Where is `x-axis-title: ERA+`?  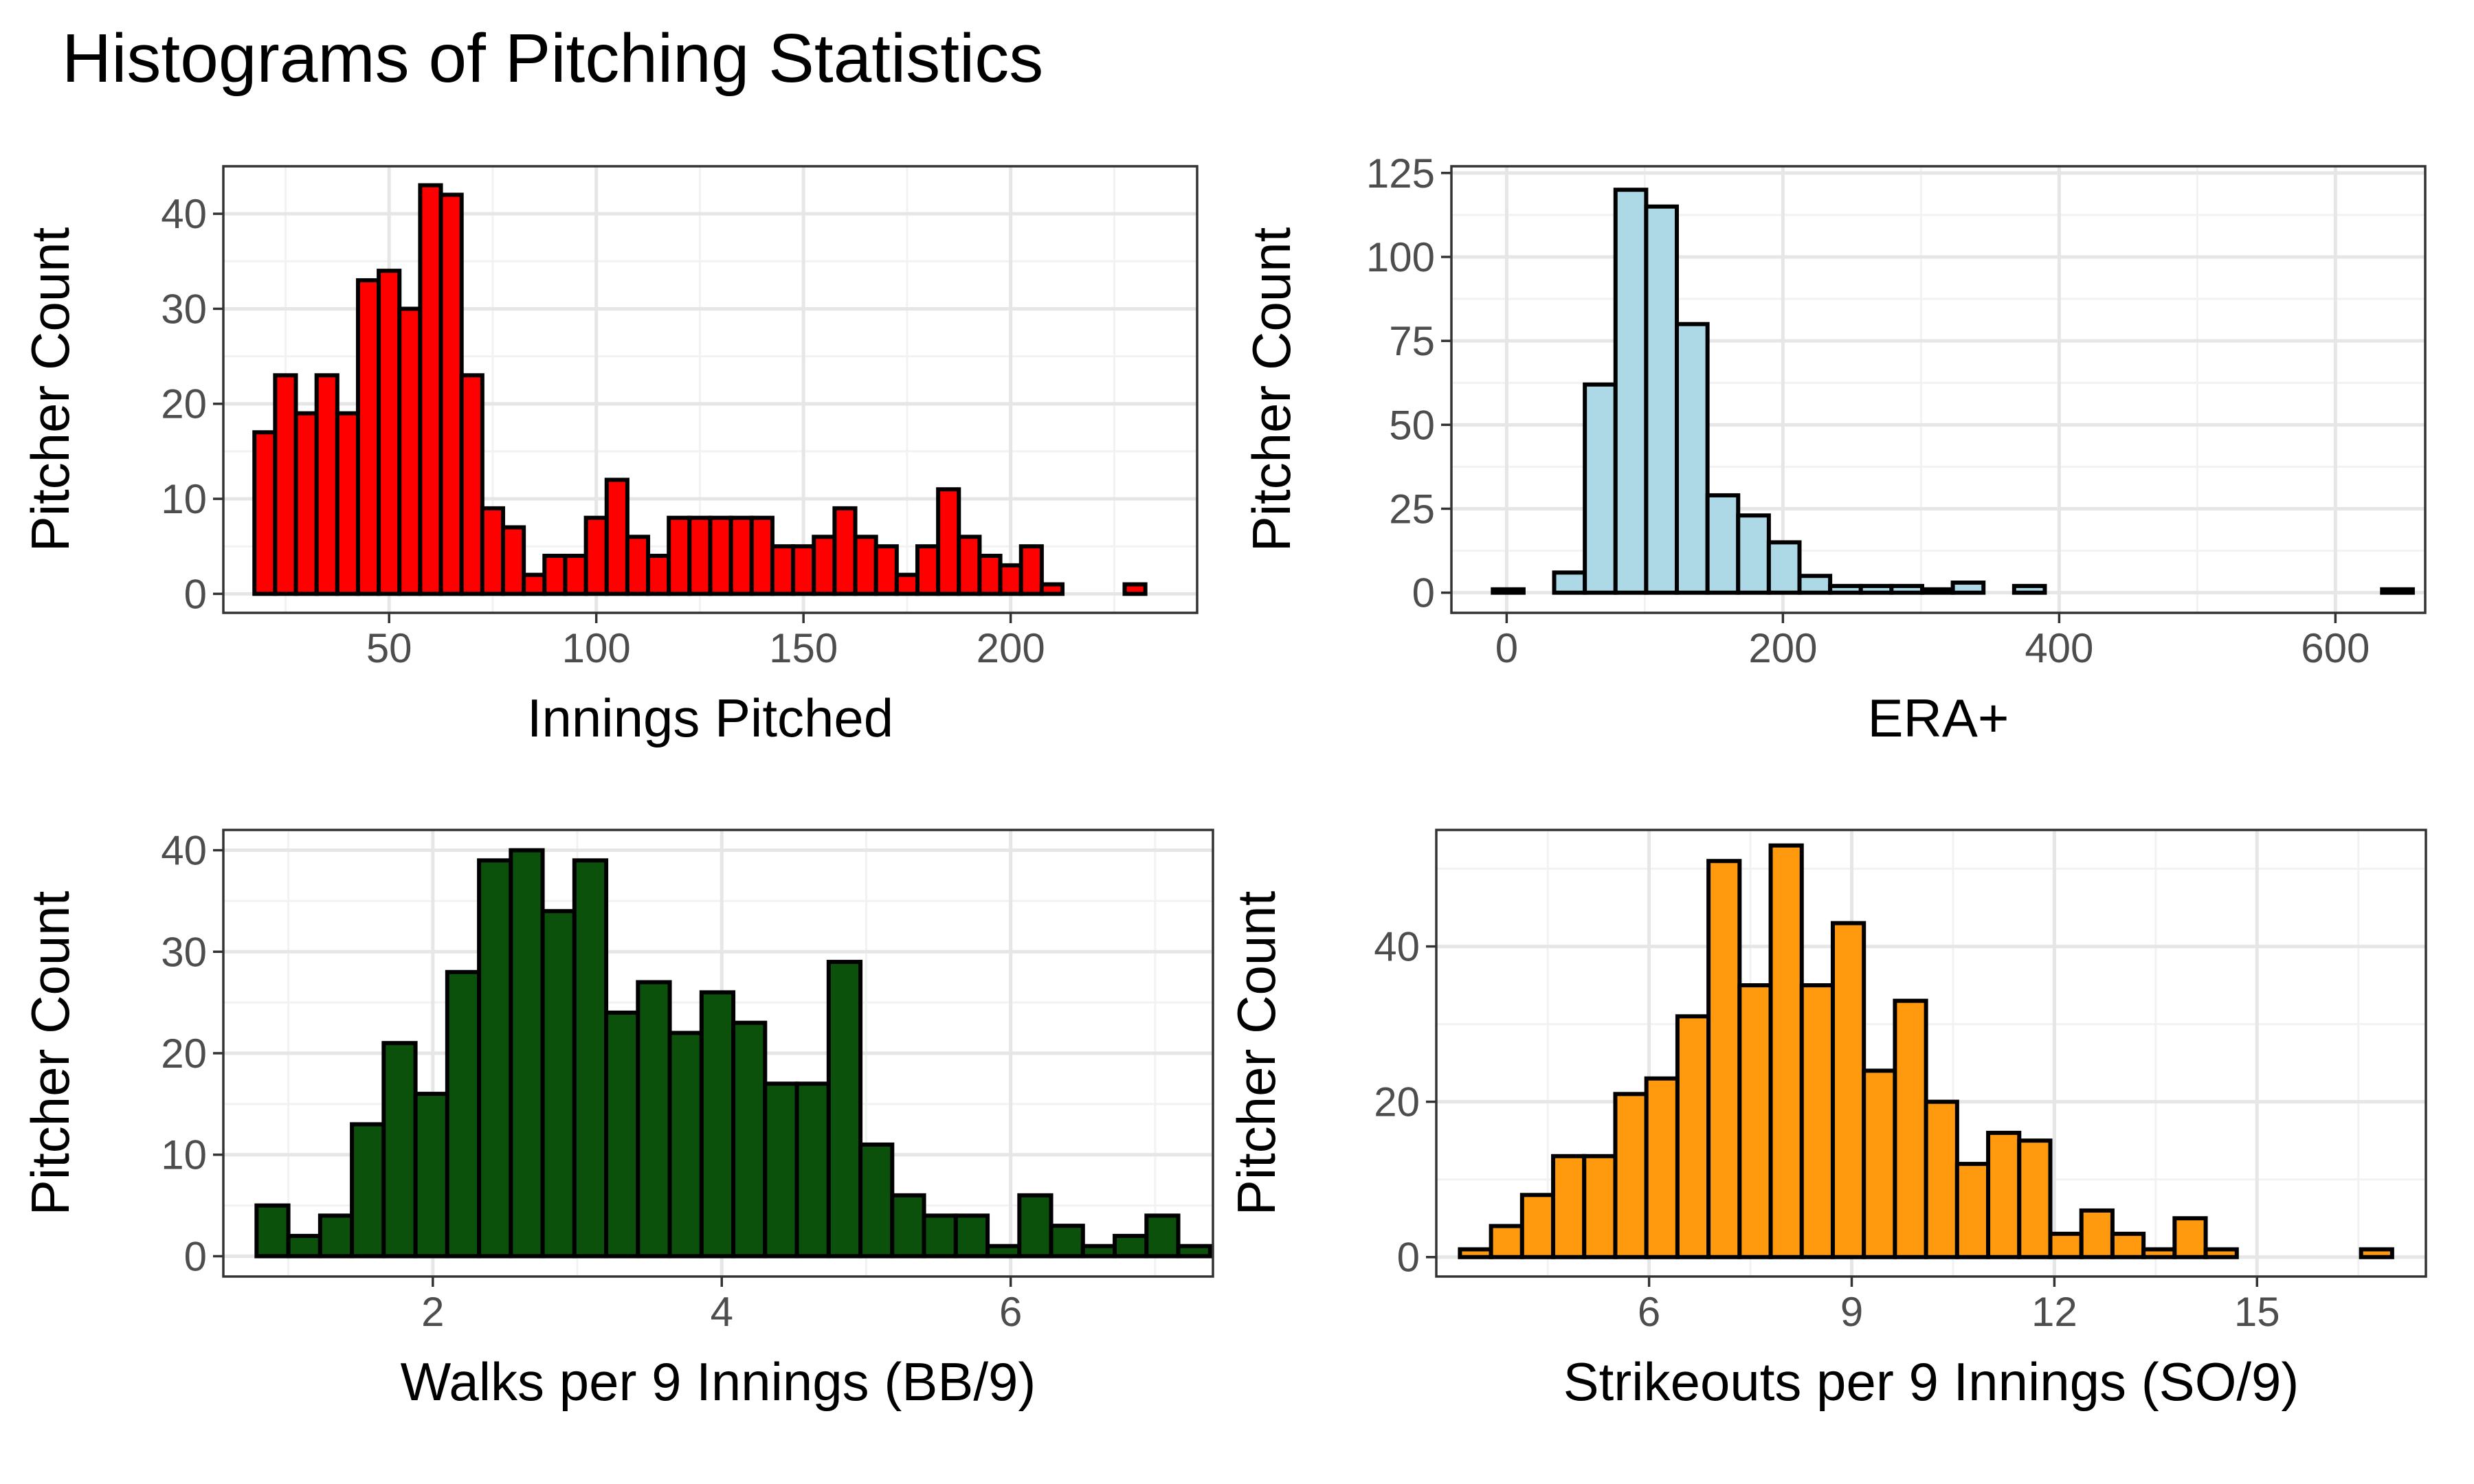 x-axis-title: ERA+ is located at coordinates (1938, 718).